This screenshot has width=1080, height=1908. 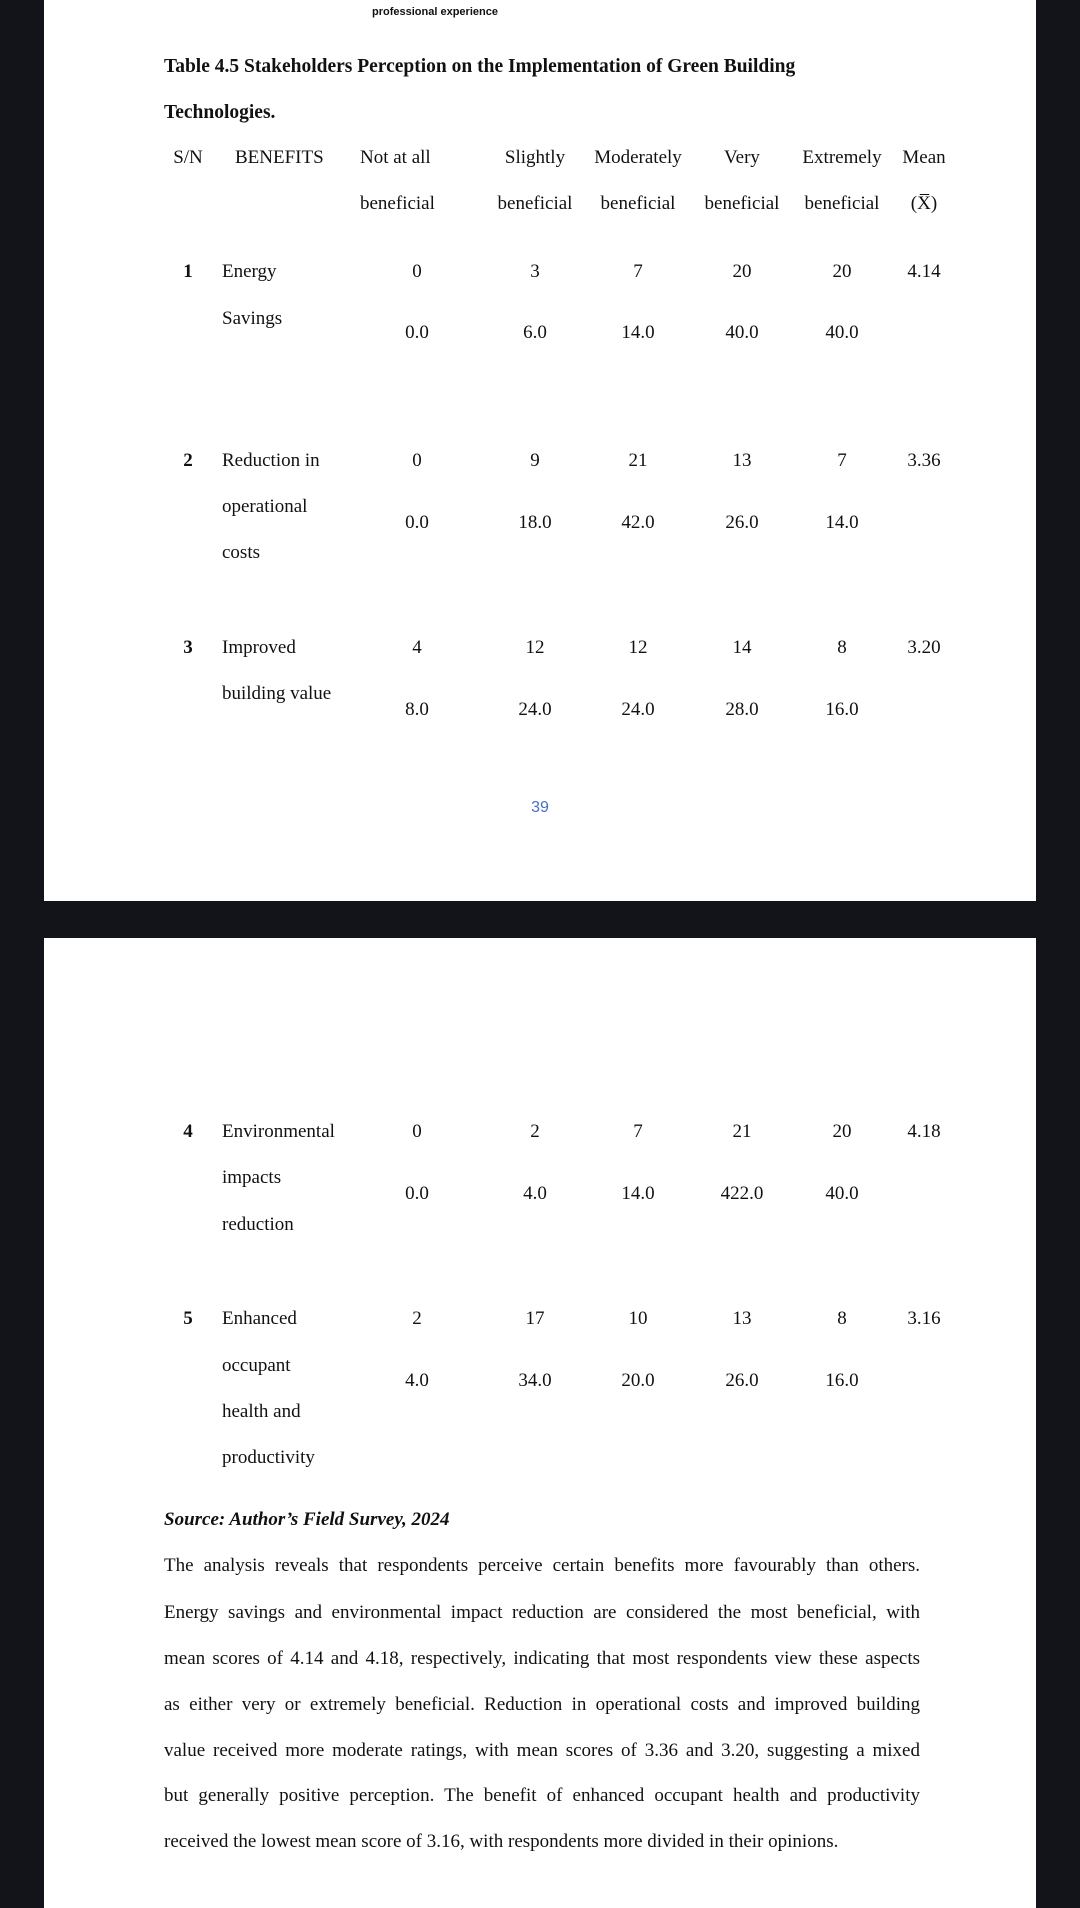 I want to click on frequency-cell: 4, so click(x=417, y=647).